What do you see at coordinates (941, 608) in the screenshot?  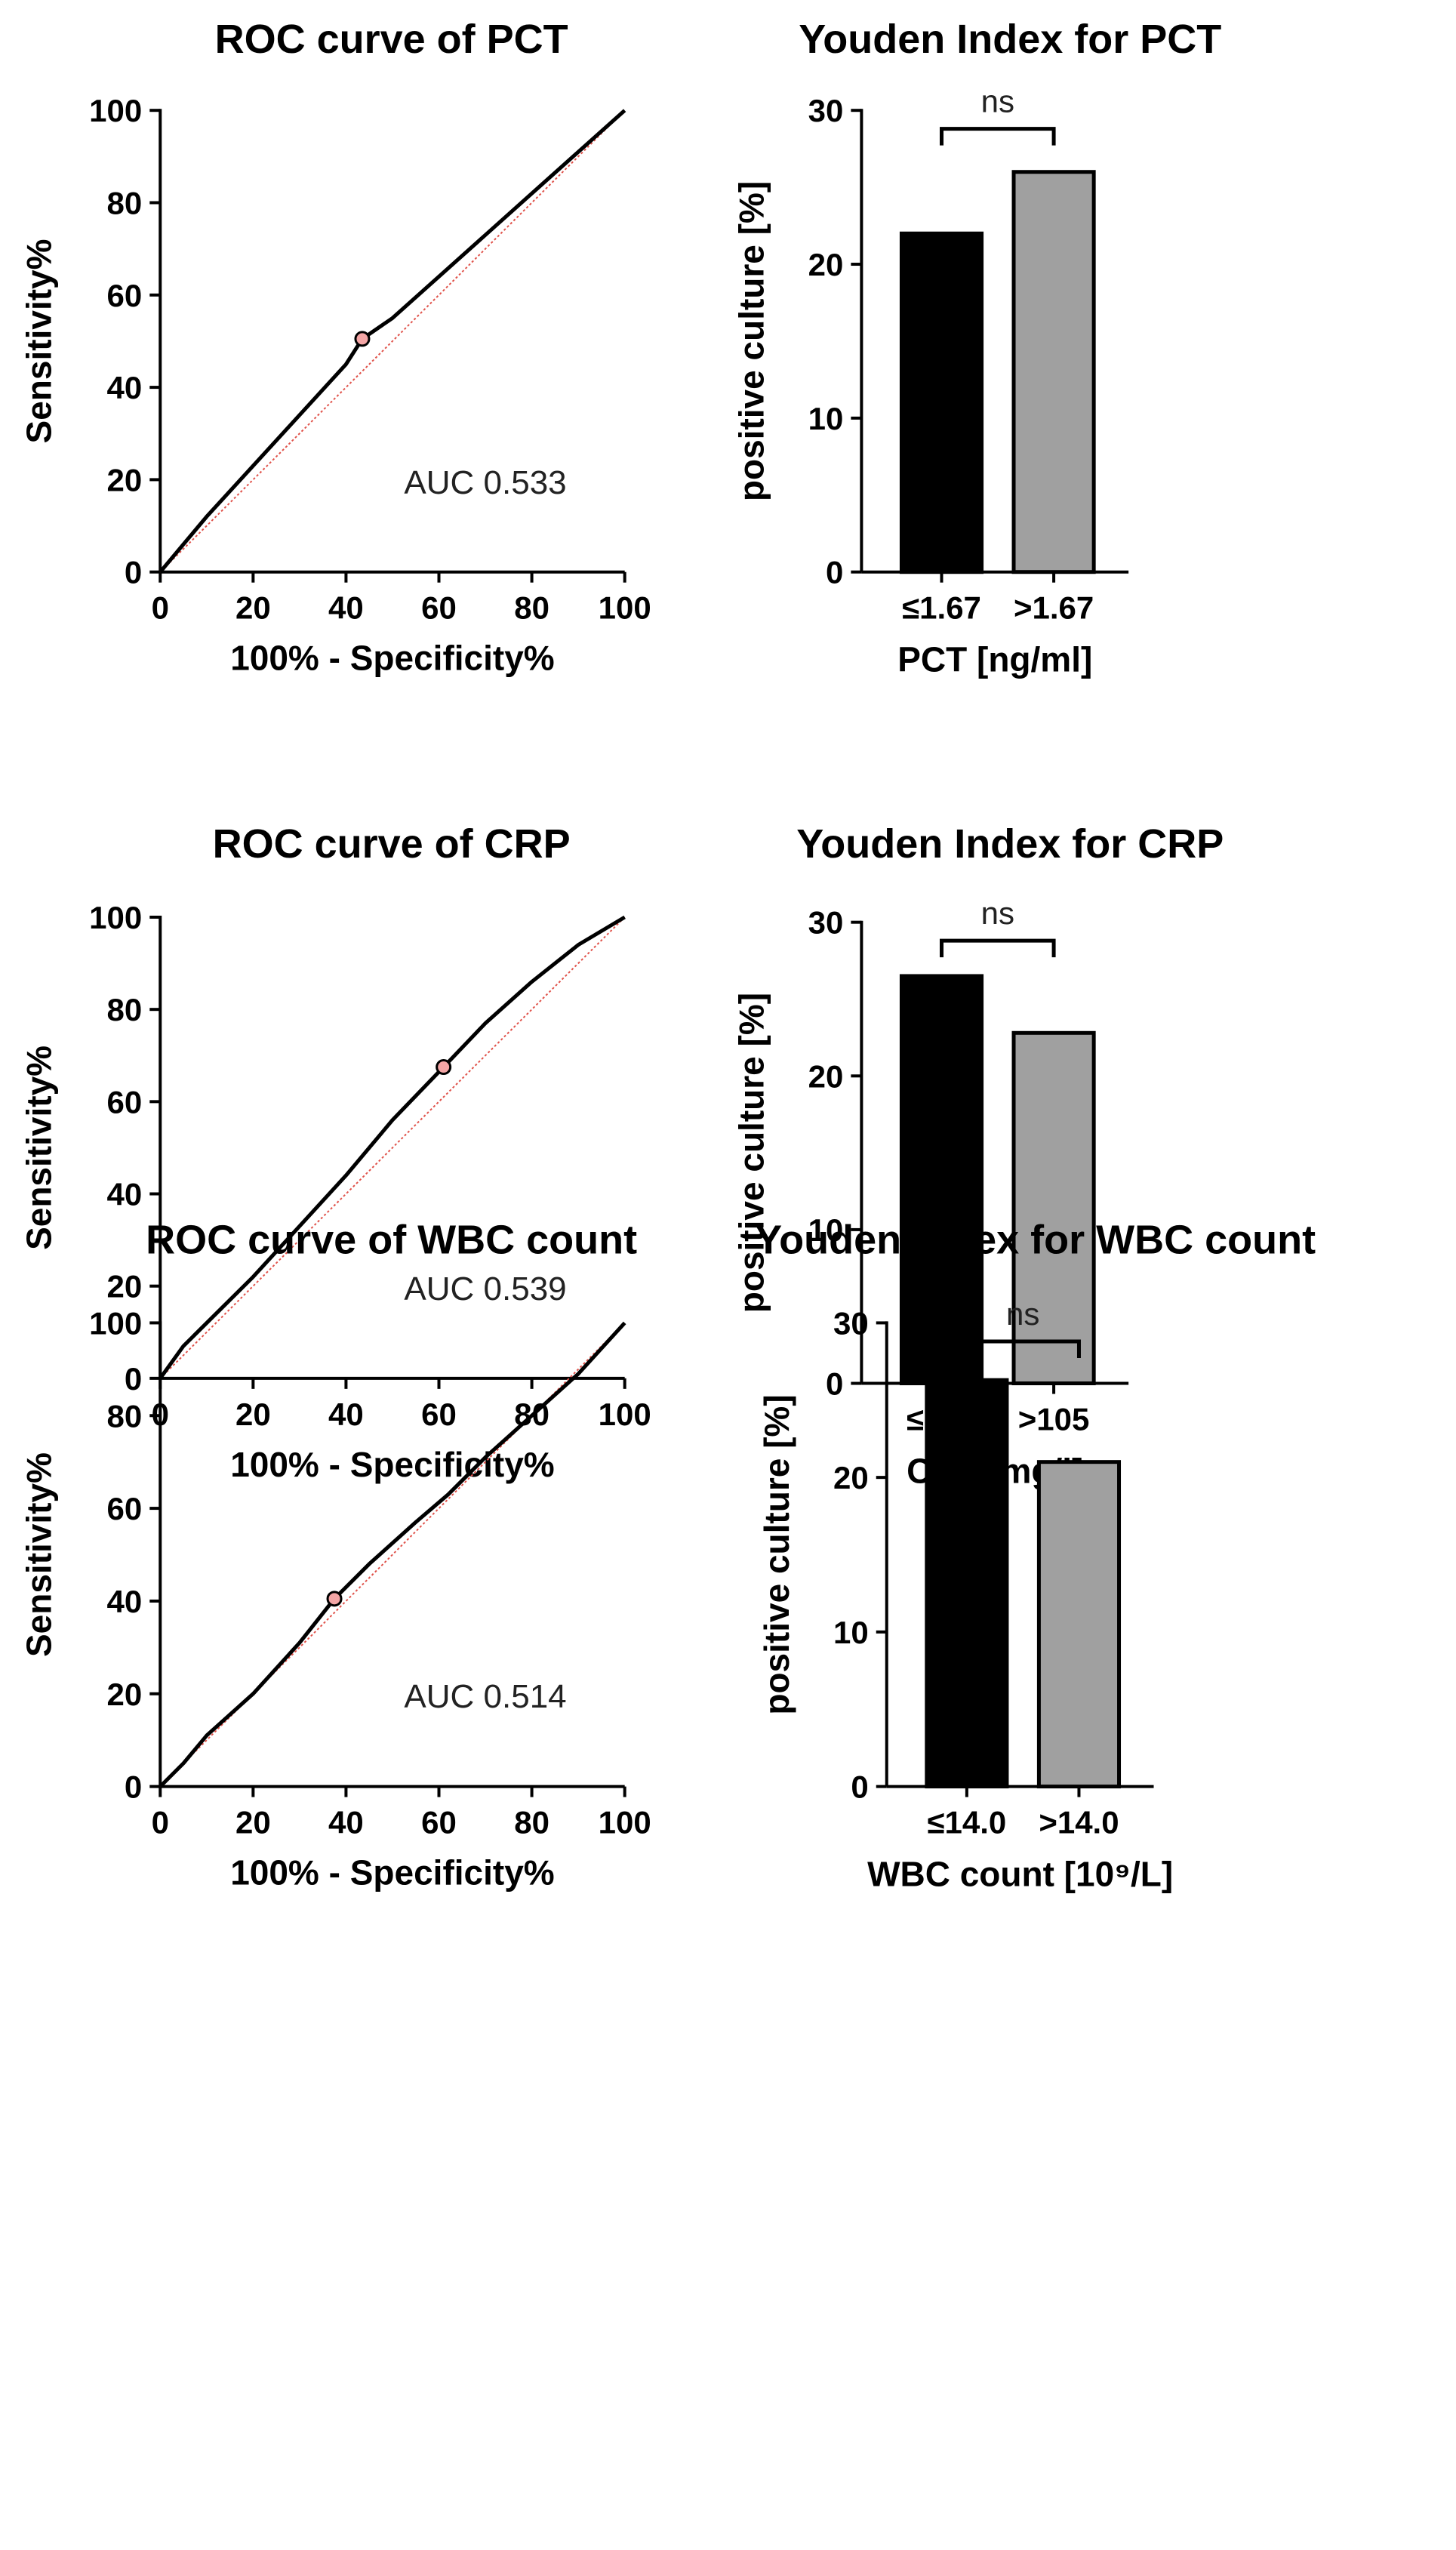 I see `x-category-label: ≤1.67` at bounding box center [941, 608].